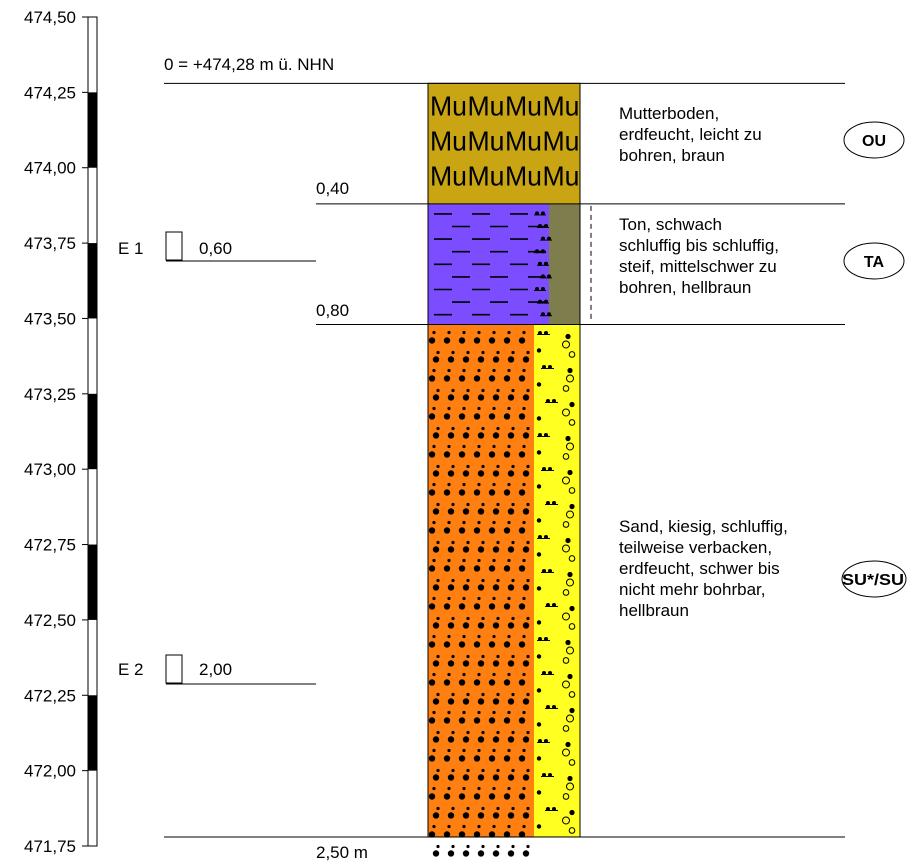  I want to click on scale-tick-label: 473,75, so click(50, 243).